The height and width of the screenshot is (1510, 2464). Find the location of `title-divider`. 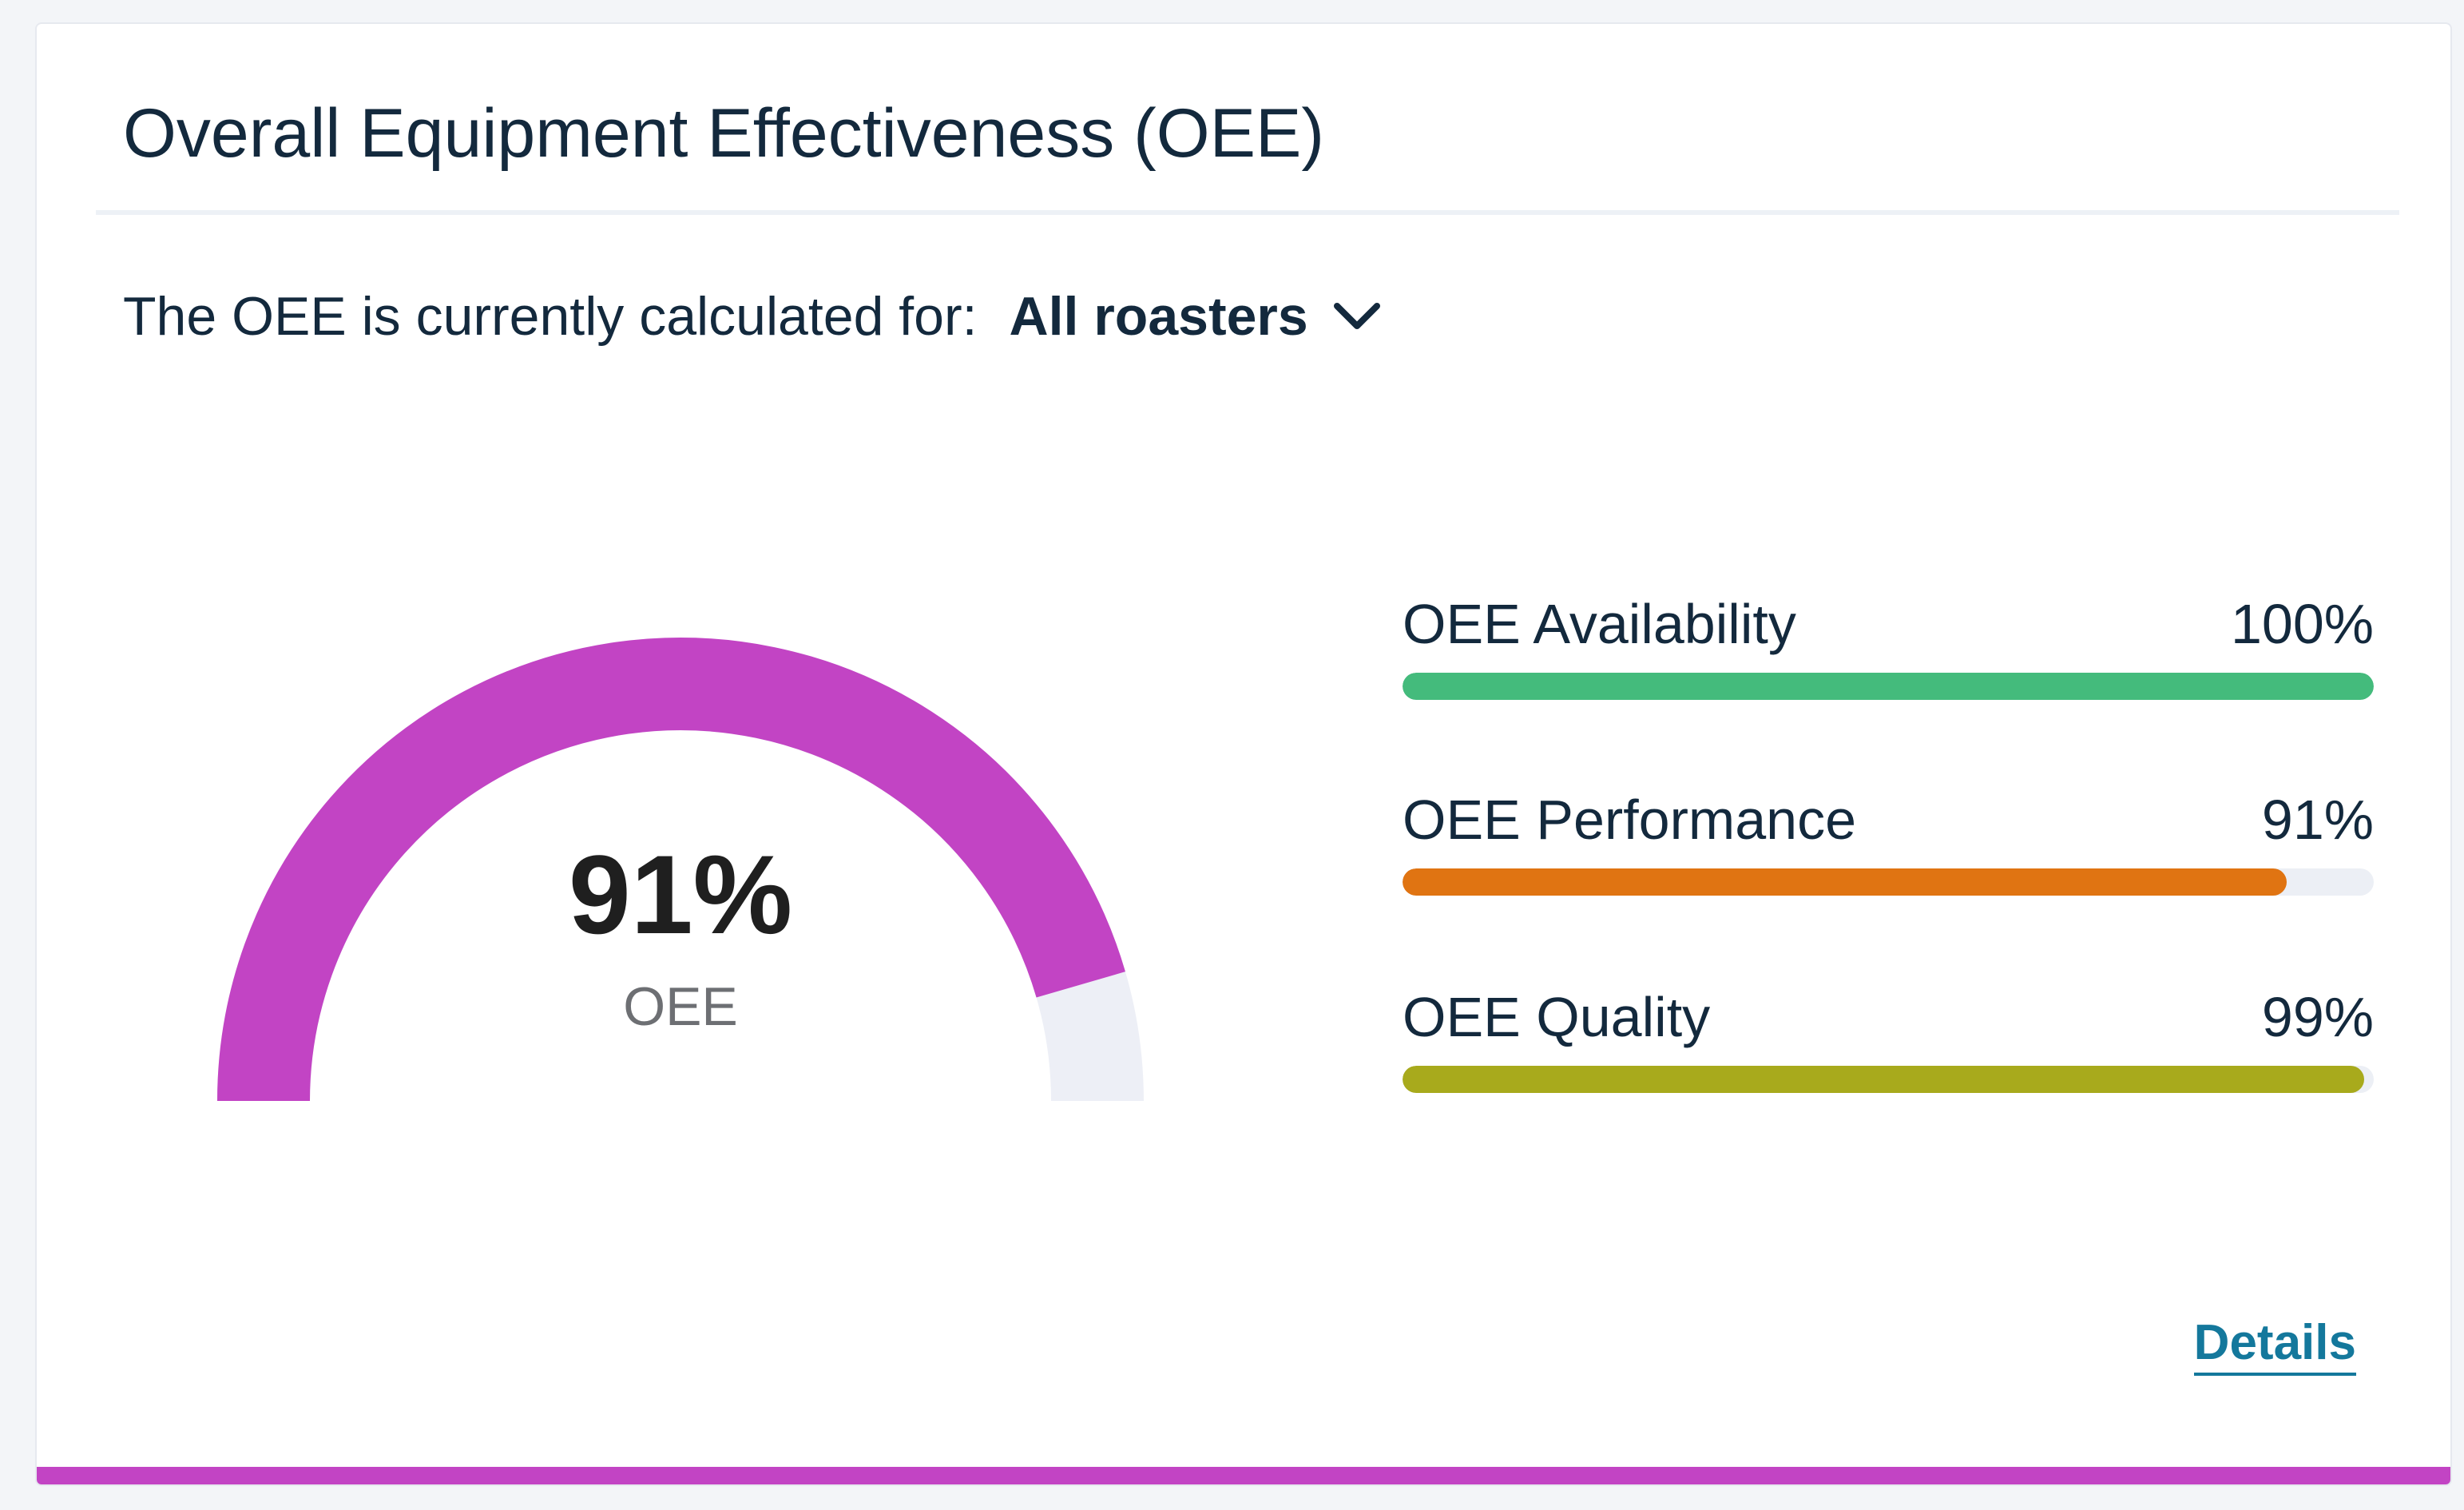

title-divider is located at coordinates (1247, 212).